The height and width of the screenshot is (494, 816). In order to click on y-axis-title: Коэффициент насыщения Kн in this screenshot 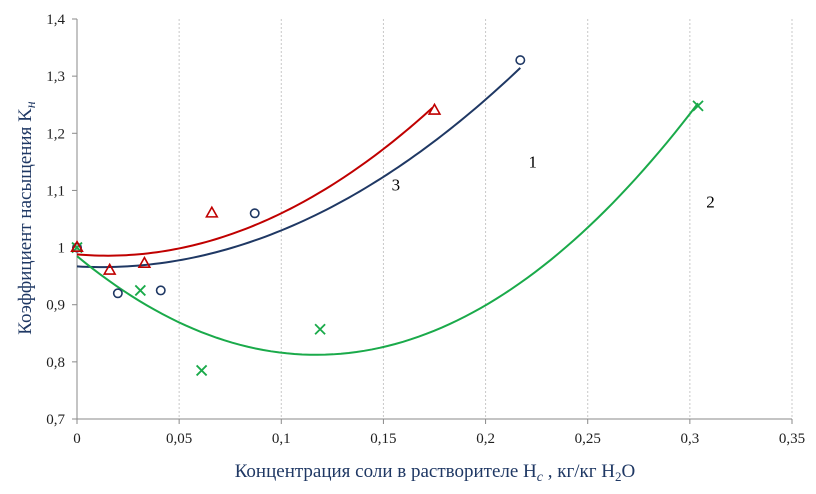, I will do `click(27, 218)`.